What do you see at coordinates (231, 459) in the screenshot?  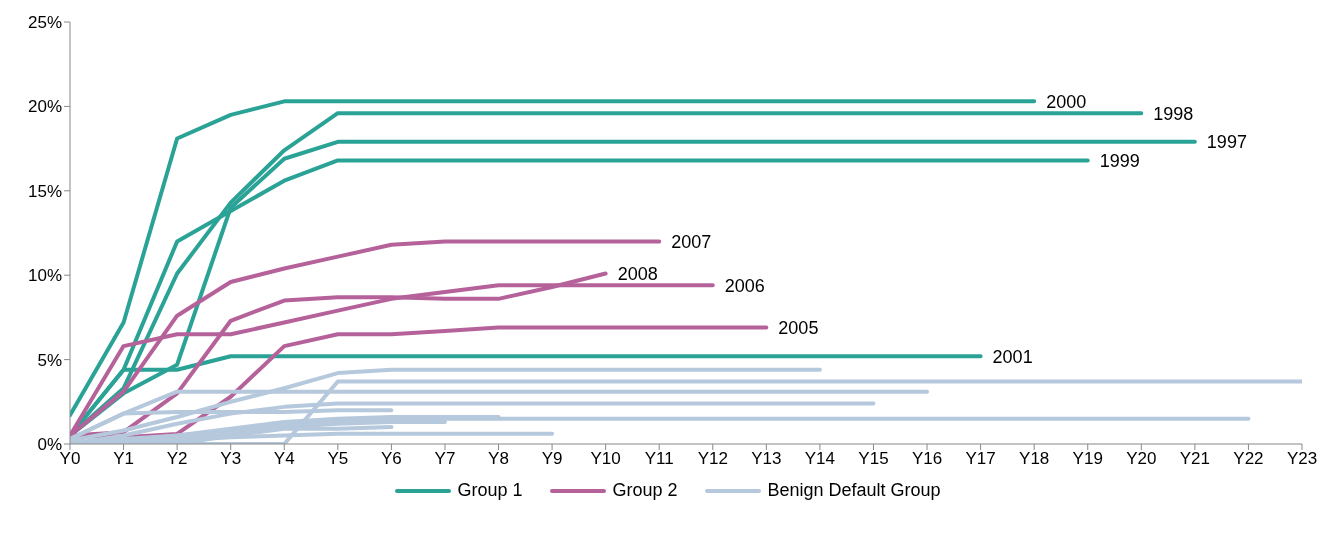 I see `x-tick-label: Y3` at bounding box center [231, 459].